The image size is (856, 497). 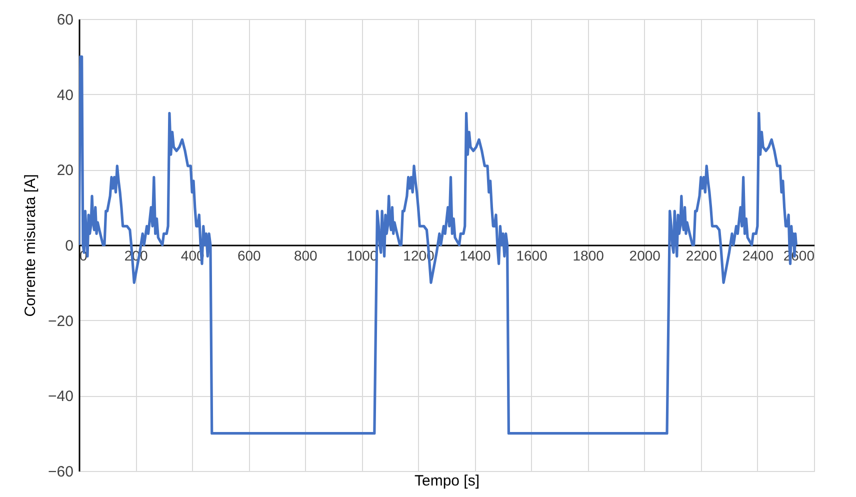 What do you see at coordinates (532, 256) in the screenshot?
I see `x-tick-label: 1600` at bounding box center [532, 256].